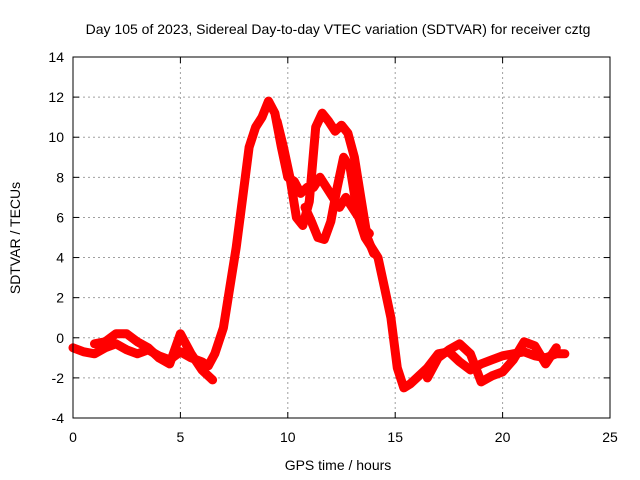  What do you see at coordinates (288, 437) in the screenshot?
I see `x-tick-label: 10` at bounding box center [288, 437].